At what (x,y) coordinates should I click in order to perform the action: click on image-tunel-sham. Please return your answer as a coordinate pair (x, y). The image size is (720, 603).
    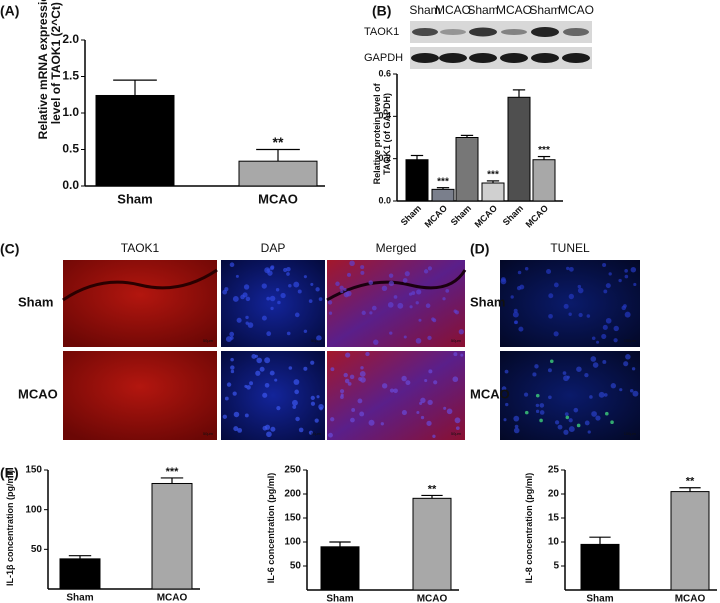
    Looking at the image, I should click on (570, 303).